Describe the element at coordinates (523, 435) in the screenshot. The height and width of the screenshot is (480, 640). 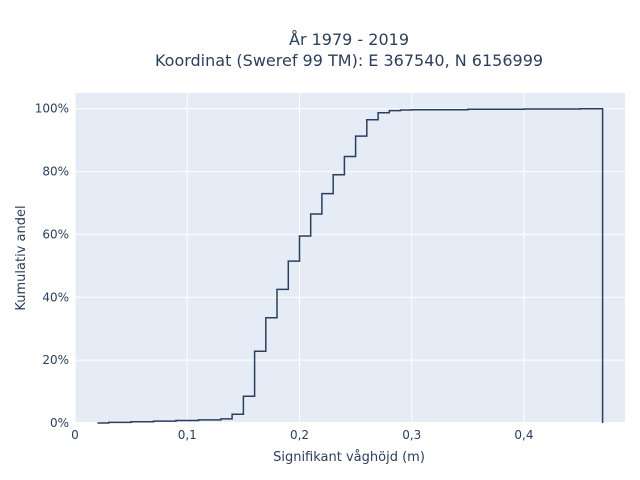
I see `x-tick-label: 0,4` at that location.